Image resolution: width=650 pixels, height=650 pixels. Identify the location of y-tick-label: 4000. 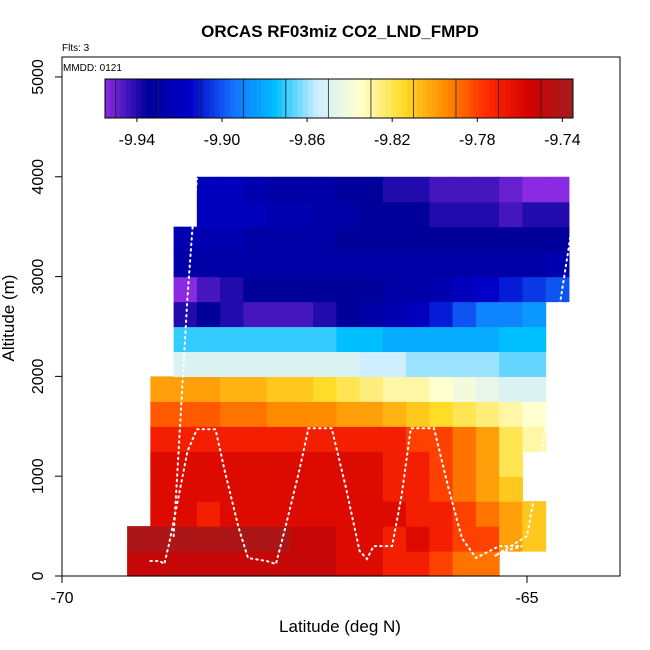
(38, 177).